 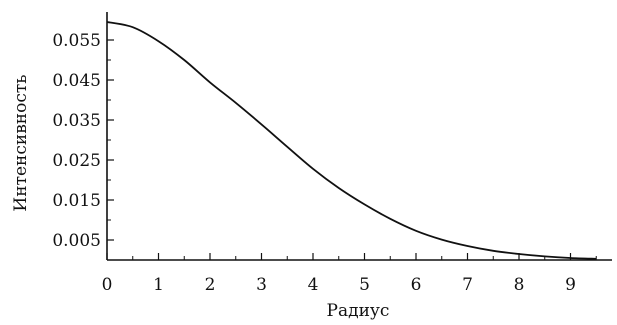 I want to click on y-tick-label: 0.055, so click(x=76, y=41).